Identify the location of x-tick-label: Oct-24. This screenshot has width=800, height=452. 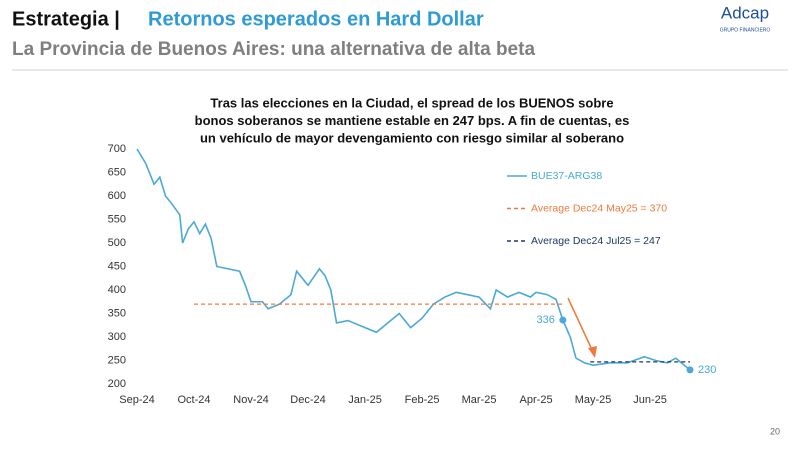
(194, 400).